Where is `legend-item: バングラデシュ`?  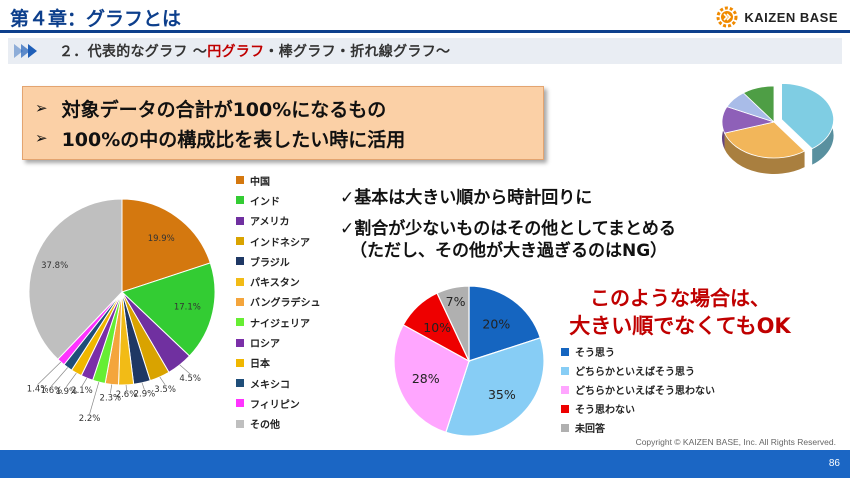
legend-item: バングラデシュ is located at coordinates (278, 302).